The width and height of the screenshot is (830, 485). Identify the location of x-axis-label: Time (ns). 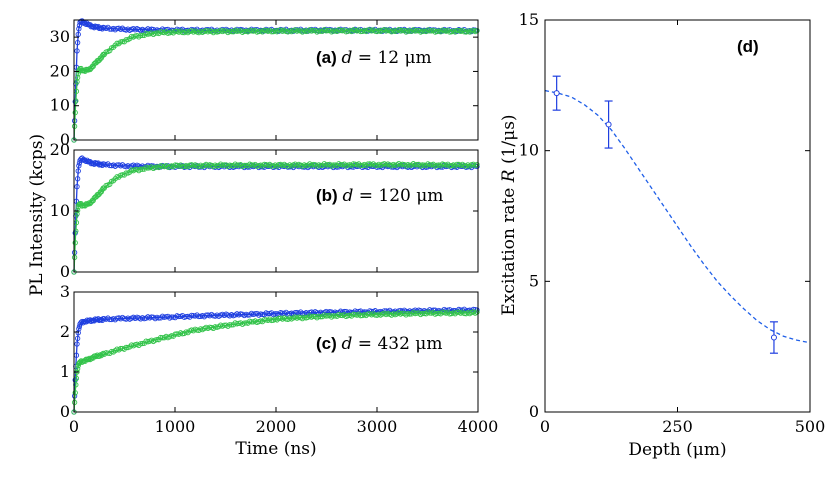
(275, 449).